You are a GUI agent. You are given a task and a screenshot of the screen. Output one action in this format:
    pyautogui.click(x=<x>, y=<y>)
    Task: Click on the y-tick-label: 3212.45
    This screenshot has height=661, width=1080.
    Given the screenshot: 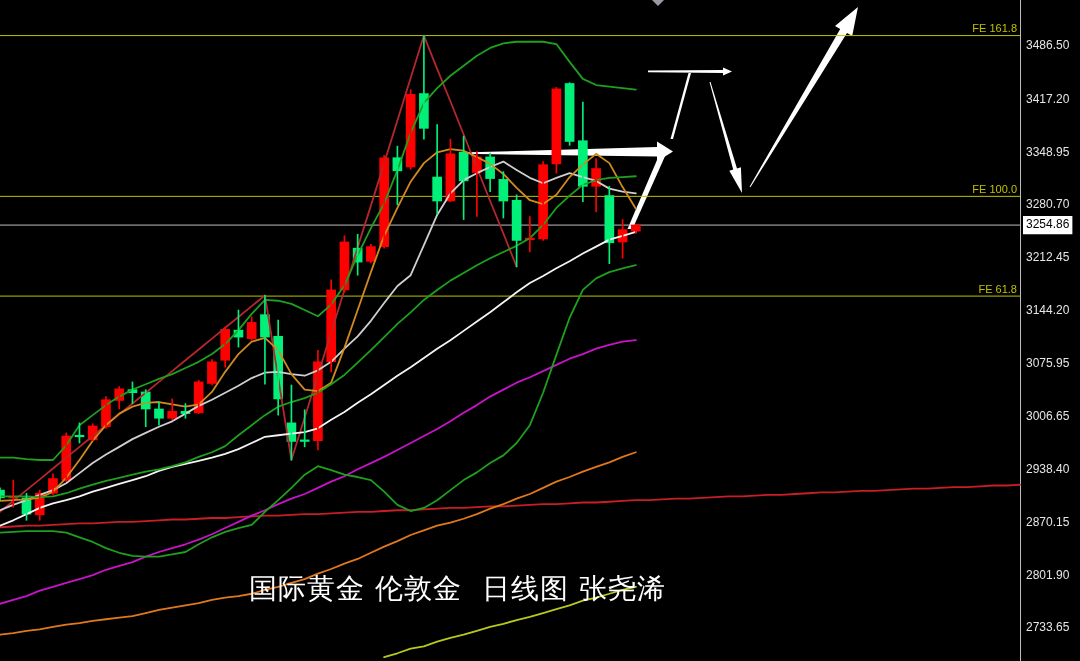 What is the action you would take?
    pyautogui.click(x=1048, y=257)
    